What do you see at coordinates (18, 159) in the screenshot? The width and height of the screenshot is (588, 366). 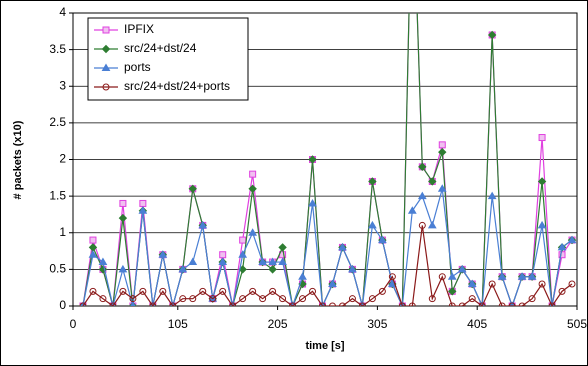 I see `y-axis-label: # packets (x10)` at bounding box center [18, 159].